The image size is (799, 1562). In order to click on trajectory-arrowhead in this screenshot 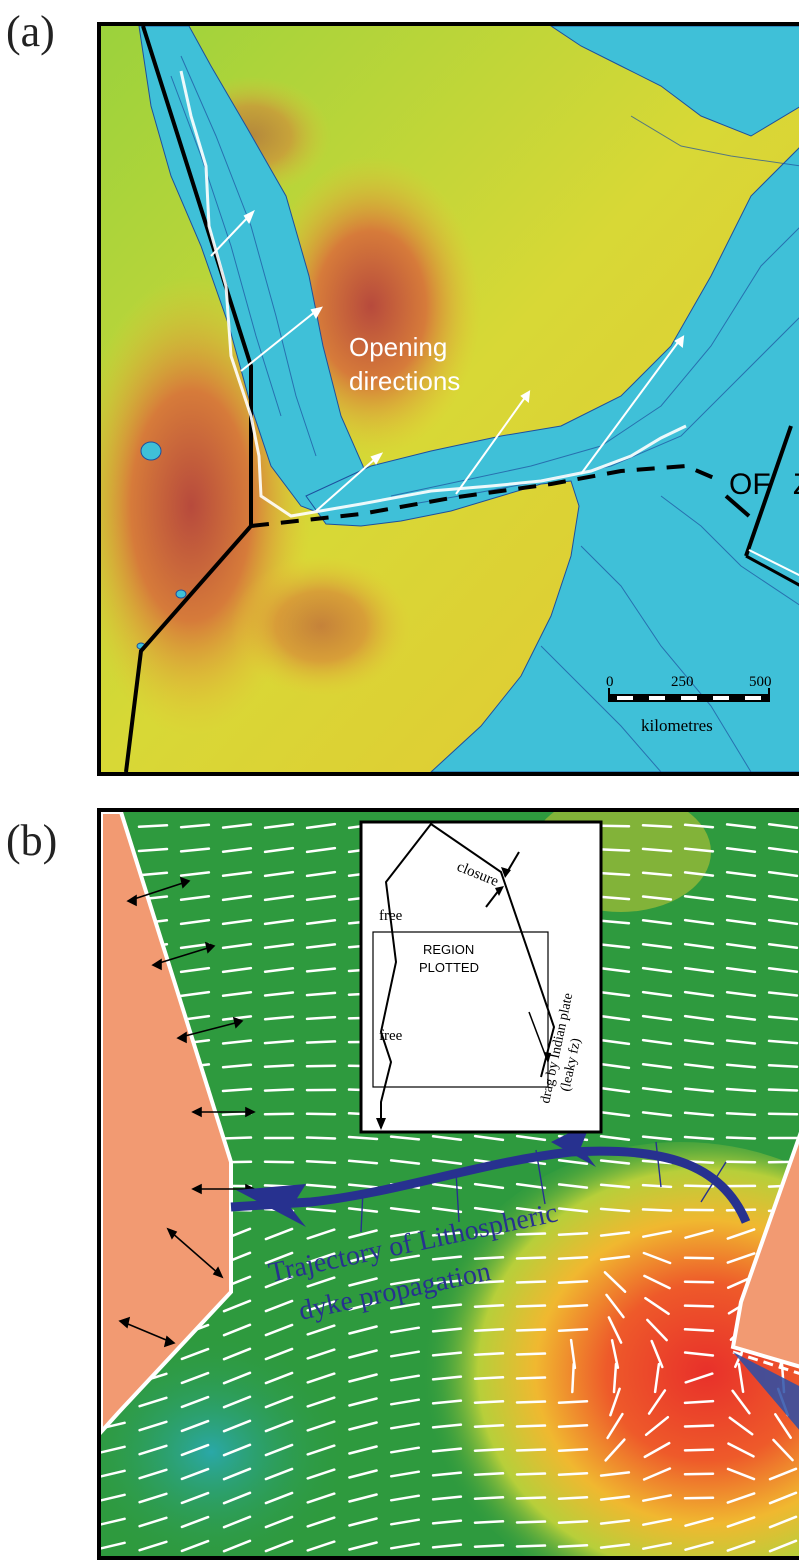, I will do `click(271, 1205)`.